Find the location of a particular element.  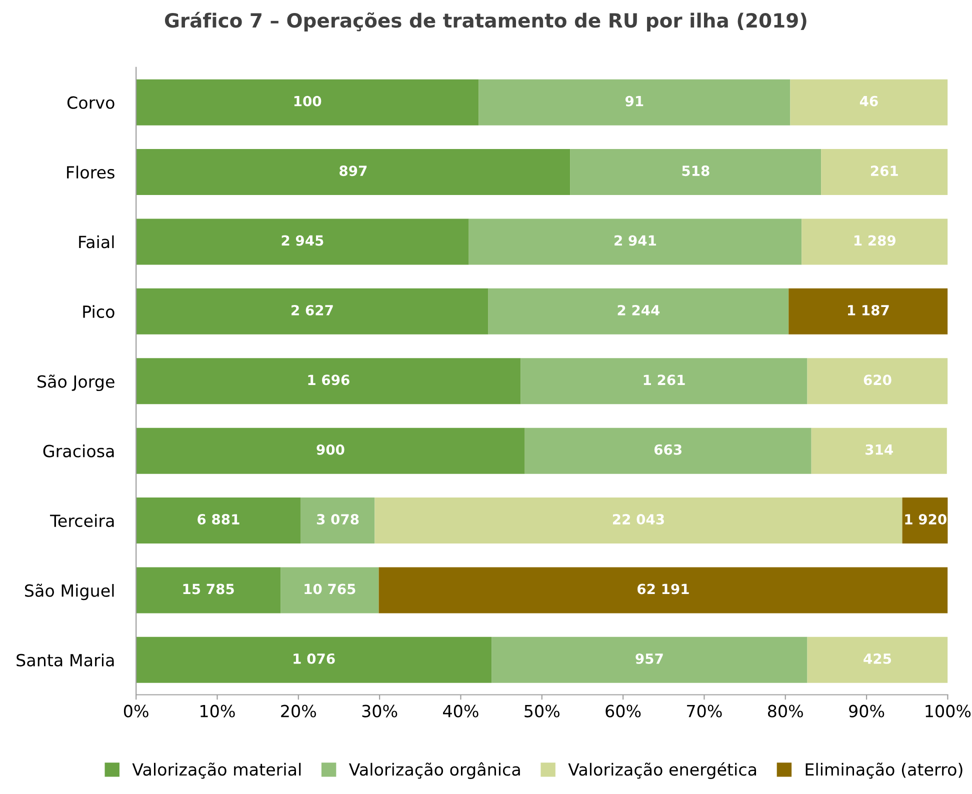

annotation: 10 765 is located at coordinates (330, 589).